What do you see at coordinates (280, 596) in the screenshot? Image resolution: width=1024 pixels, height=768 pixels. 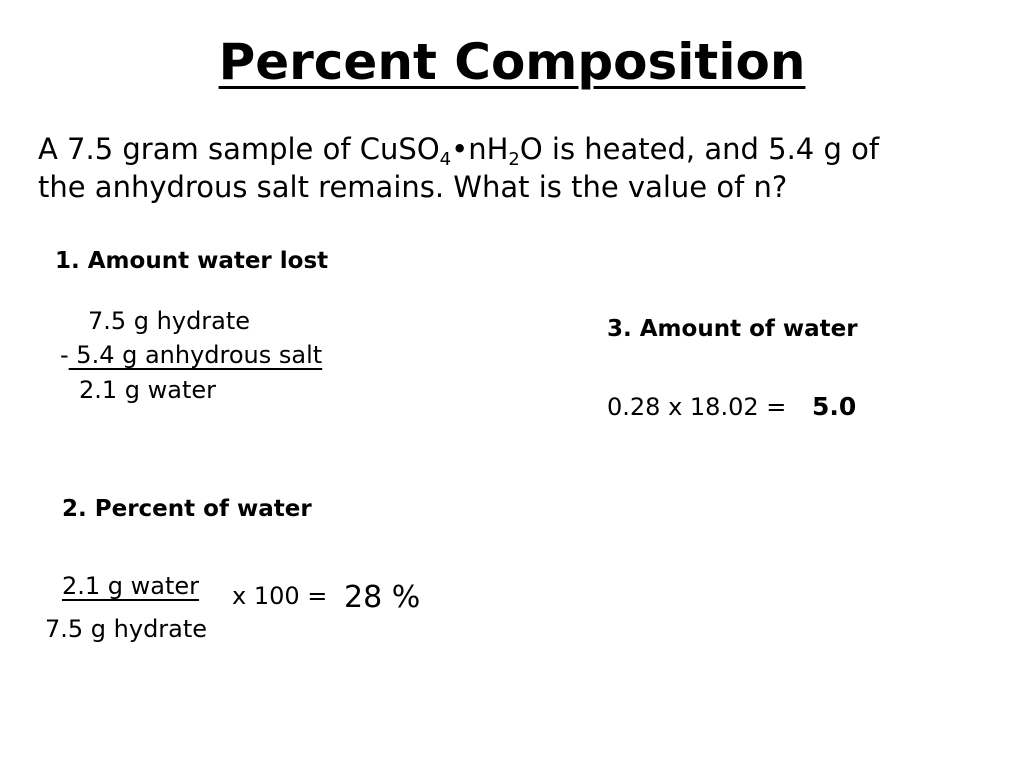 I see `step-2-multiplier: x 100 =` at bounding box center [280, 596].